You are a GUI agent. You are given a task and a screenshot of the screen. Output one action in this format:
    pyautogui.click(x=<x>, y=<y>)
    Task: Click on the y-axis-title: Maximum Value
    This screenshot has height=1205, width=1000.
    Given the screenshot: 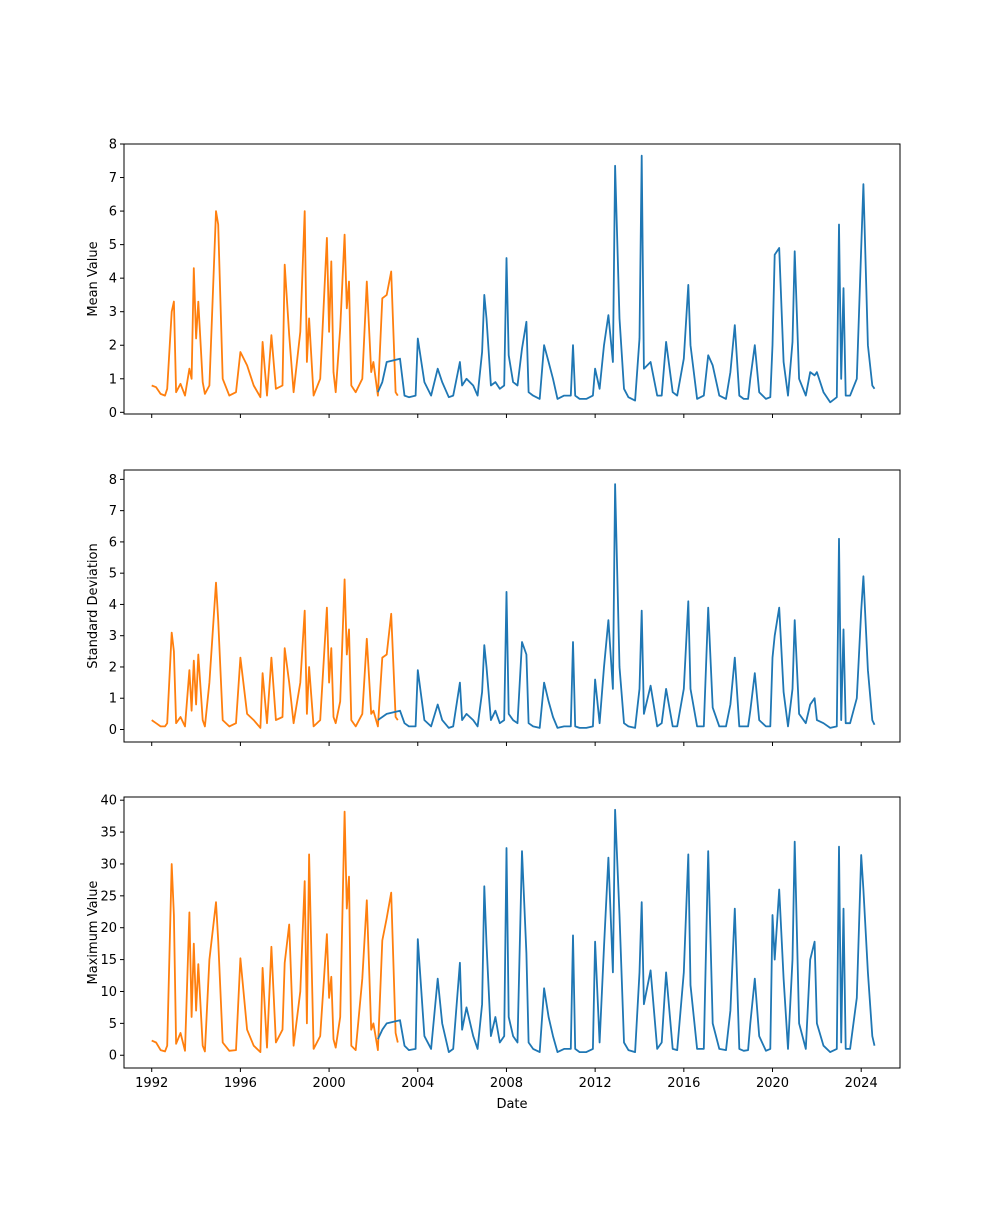 What is the action you would take?
    pyautogui.click(x=93, y=933)
    